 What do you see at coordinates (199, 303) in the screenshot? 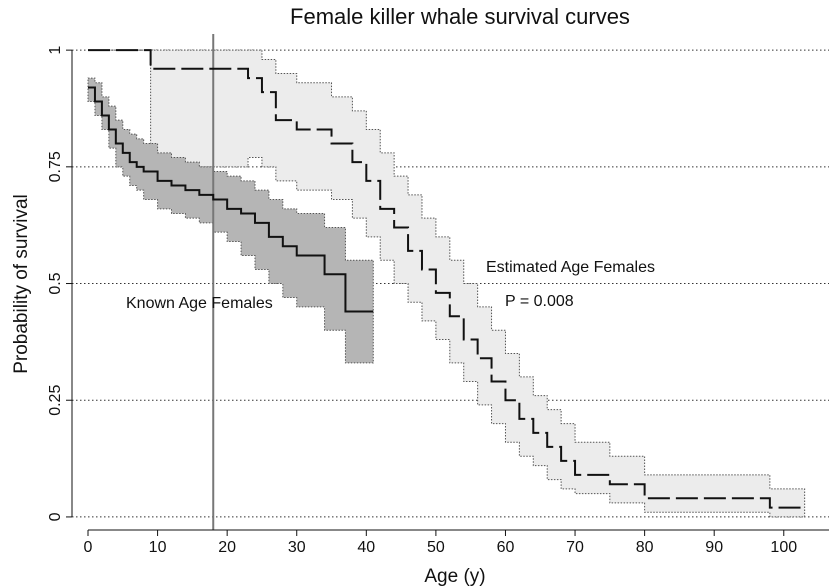
I see `series-label: Known Age Females` at bounding box center [199, 303].